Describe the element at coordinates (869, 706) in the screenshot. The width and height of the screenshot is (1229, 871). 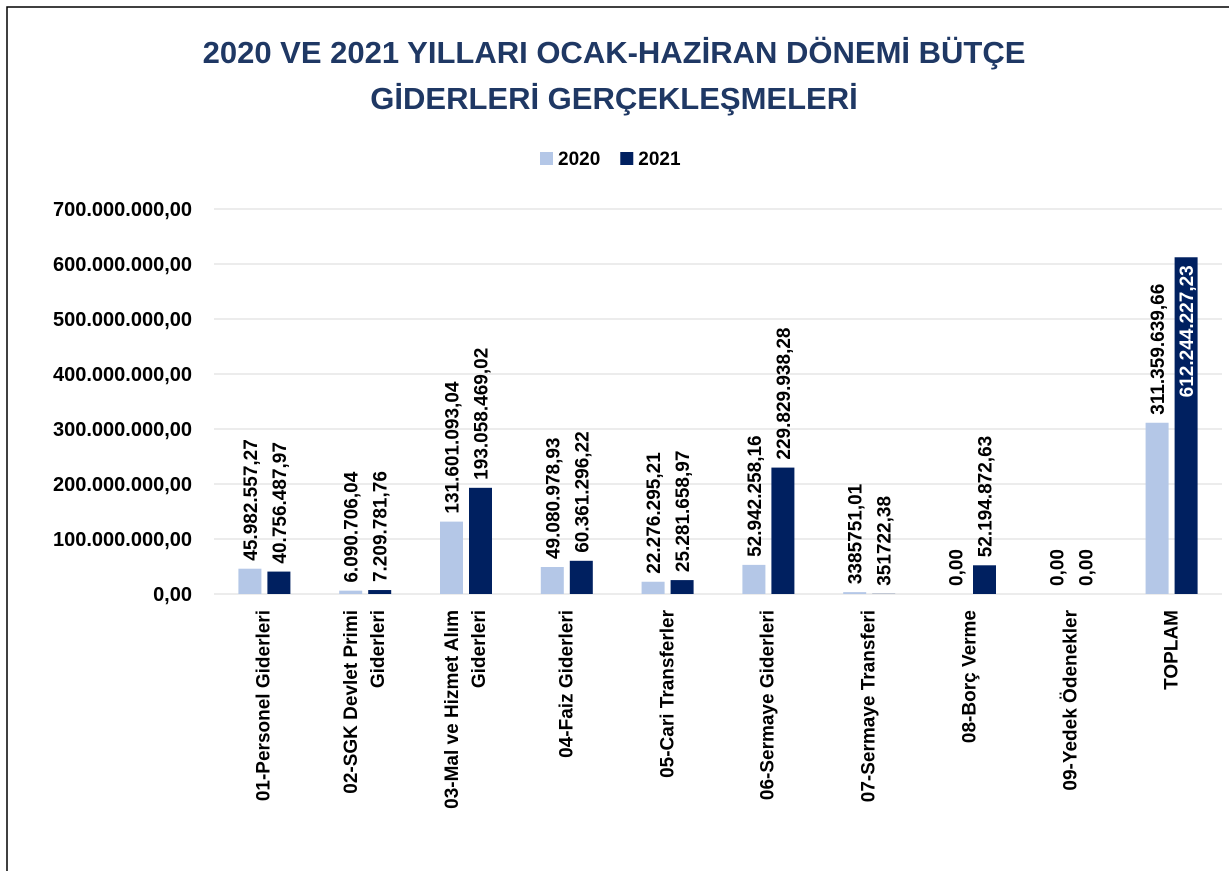
I see `x-tick-label: 07-Sermaye Transferi` at that location.